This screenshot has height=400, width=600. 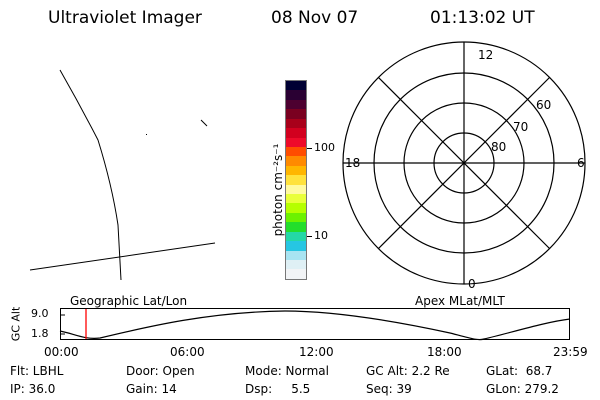 I want to click on geographic-panel-label: Geographic Lat/Lon, so click(x=129, y=301).